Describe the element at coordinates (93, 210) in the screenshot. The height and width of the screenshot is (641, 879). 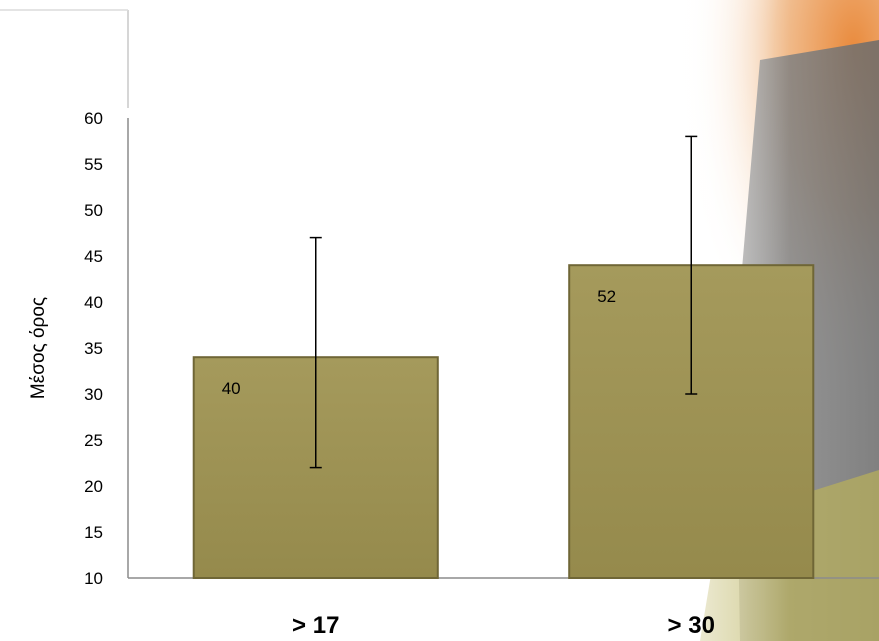
I see `y-tick-label: 50` at that location.